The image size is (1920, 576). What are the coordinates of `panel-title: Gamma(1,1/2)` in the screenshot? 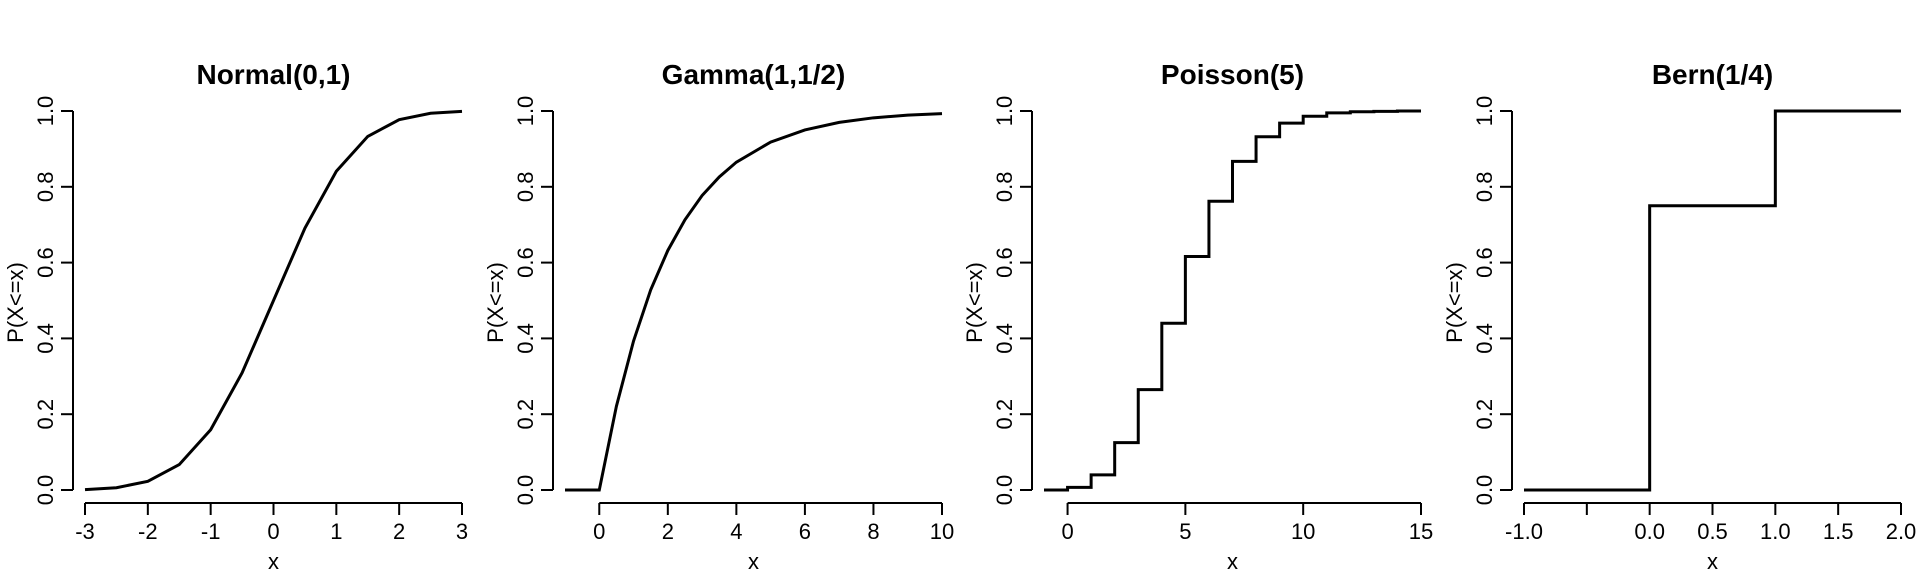 It's located at (754, 74).